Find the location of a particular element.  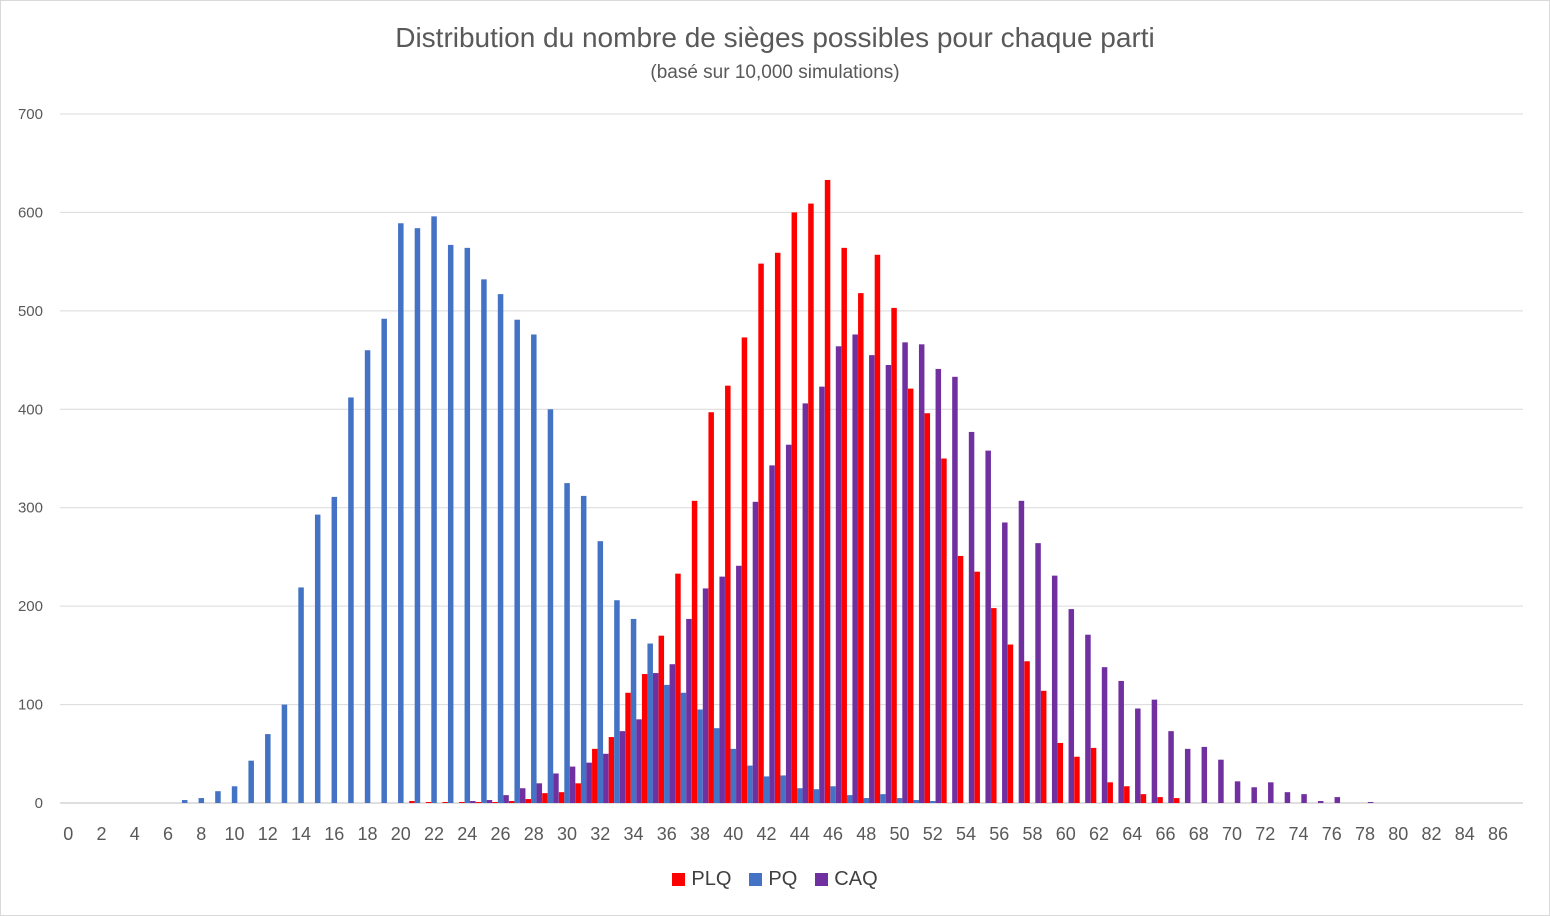

legend-item-caq: CAQ is located at coordinates (846, 879).